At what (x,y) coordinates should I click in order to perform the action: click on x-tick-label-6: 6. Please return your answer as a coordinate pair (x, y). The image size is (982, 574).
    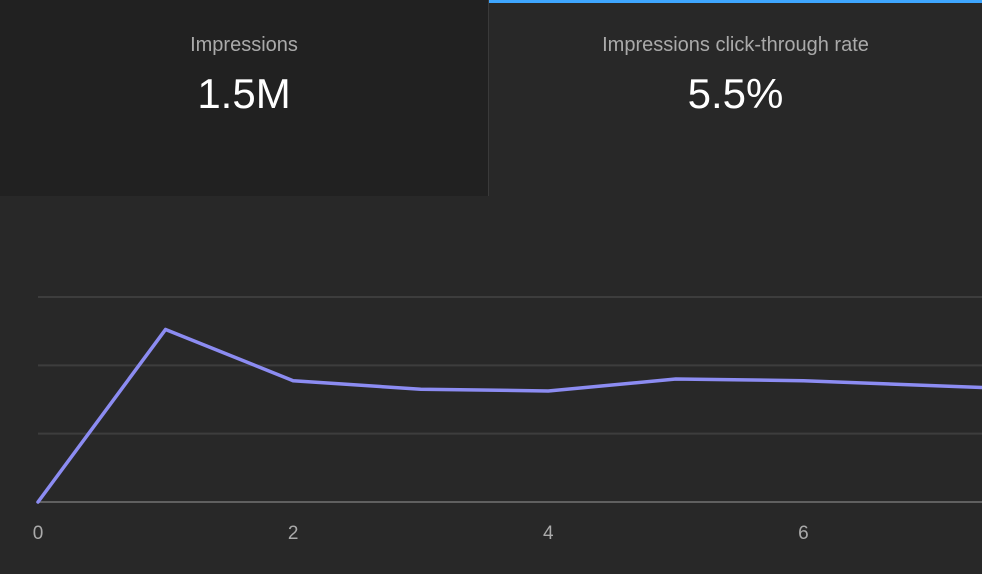
    Looking at the image, I should click on (803, 533).